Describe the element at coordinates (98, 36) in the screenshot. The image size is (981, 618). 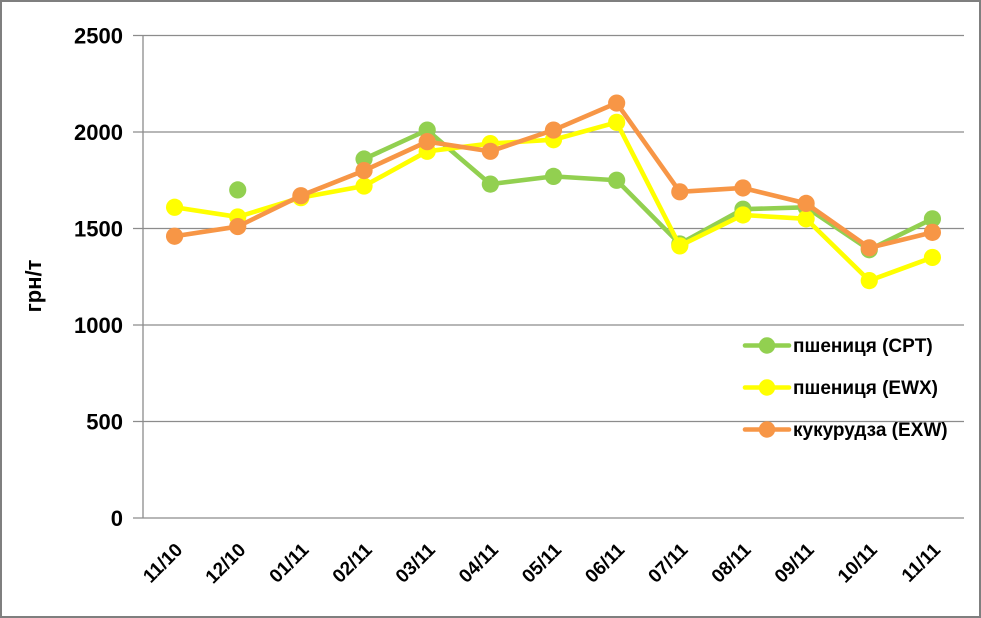
I see `y-tick-label: 2500` at that location.